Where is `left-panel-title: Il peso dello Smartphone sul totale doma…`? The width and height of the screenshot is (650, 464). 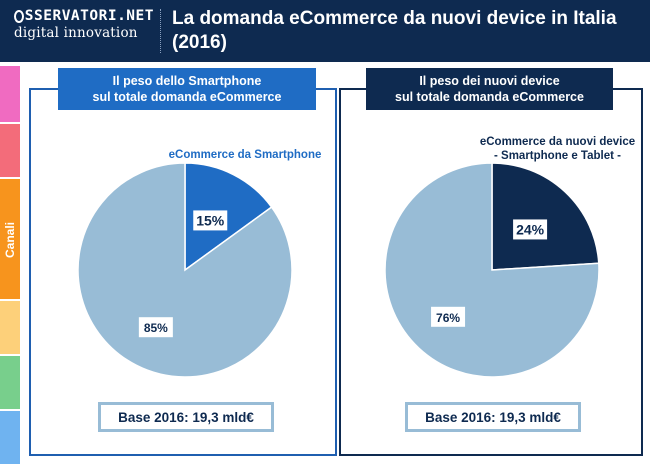
left-panel-title: Il peso dello Smartphone sul totale doma… is located at coordinates (187, 89).